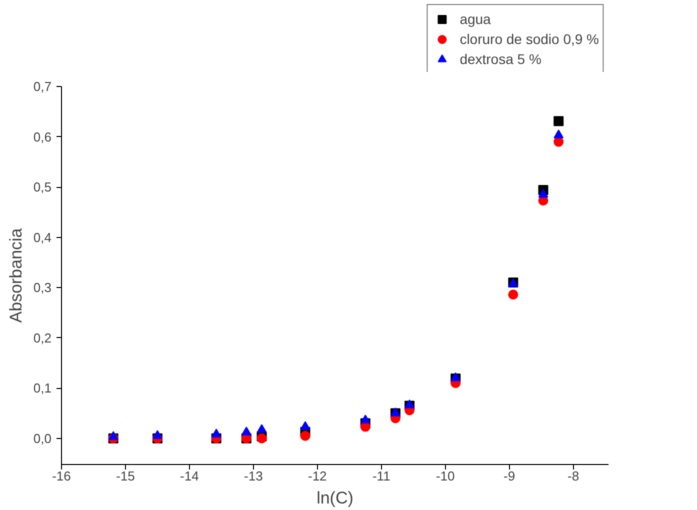 The width and height of the screenshot is (697, 510). Describe the element at coordinates (381, 476) in the screenshot. I see `x-tick-label: -11` at that location.